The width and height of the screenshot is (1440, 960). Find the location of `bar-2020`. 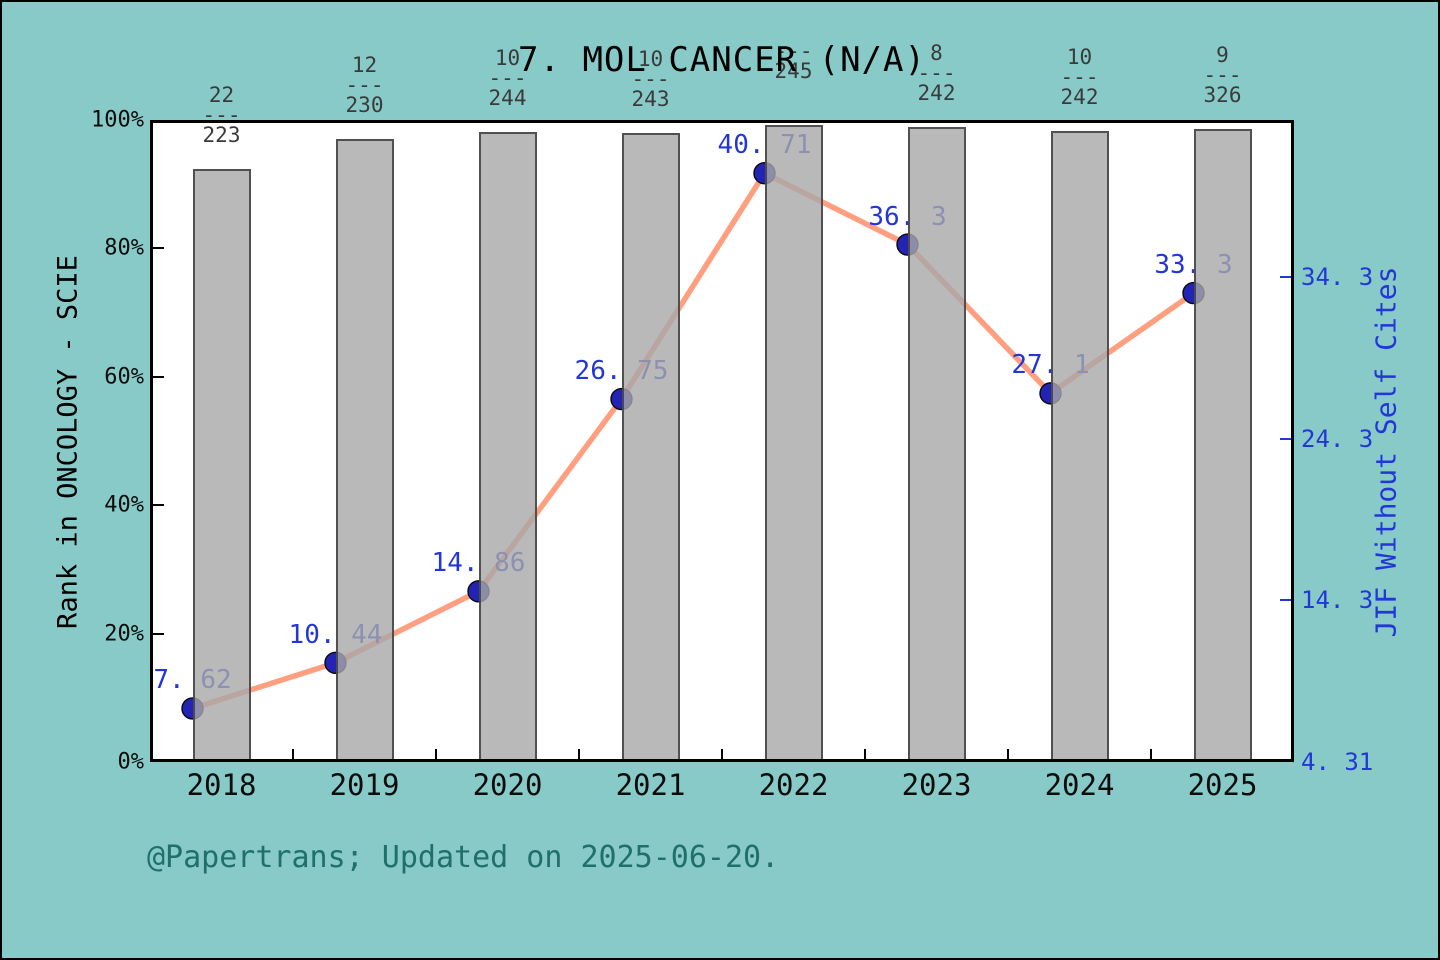

bar-2020 is located at coordinates (507, 445).